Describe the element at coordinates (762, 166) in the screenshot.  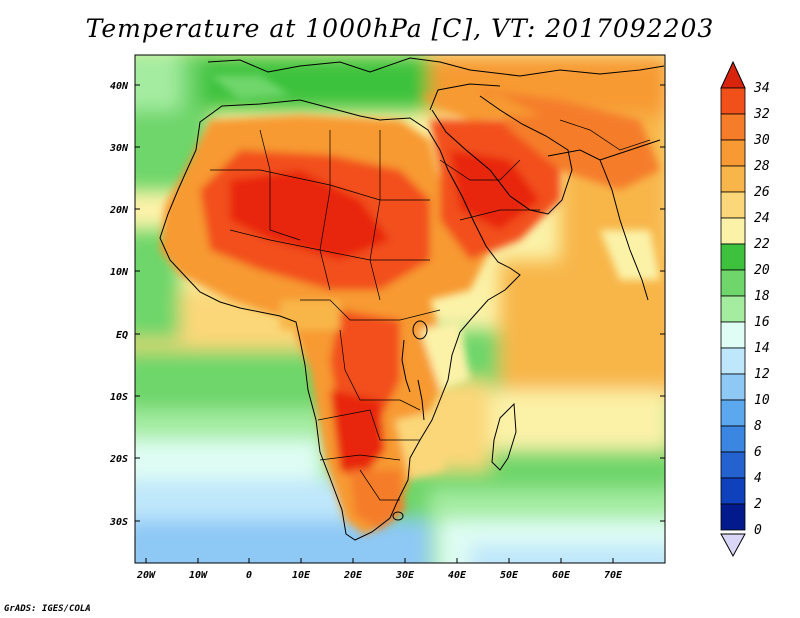
I see `colorbar-label: 28` at that location.